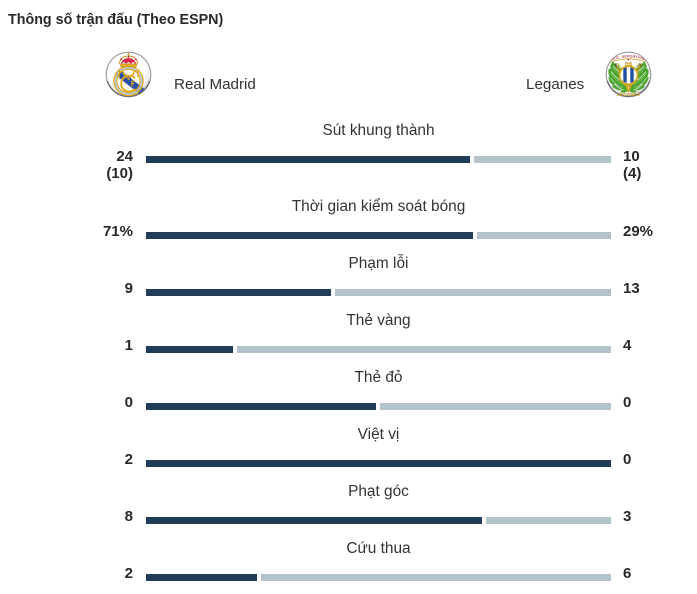 The height and width of the screenshot is (594, 697). What do you see at coordinates (628, 57) in the screenshot?
I see `svg-text: C.D. DEPORTIVO` at bounding box center [628, 57].